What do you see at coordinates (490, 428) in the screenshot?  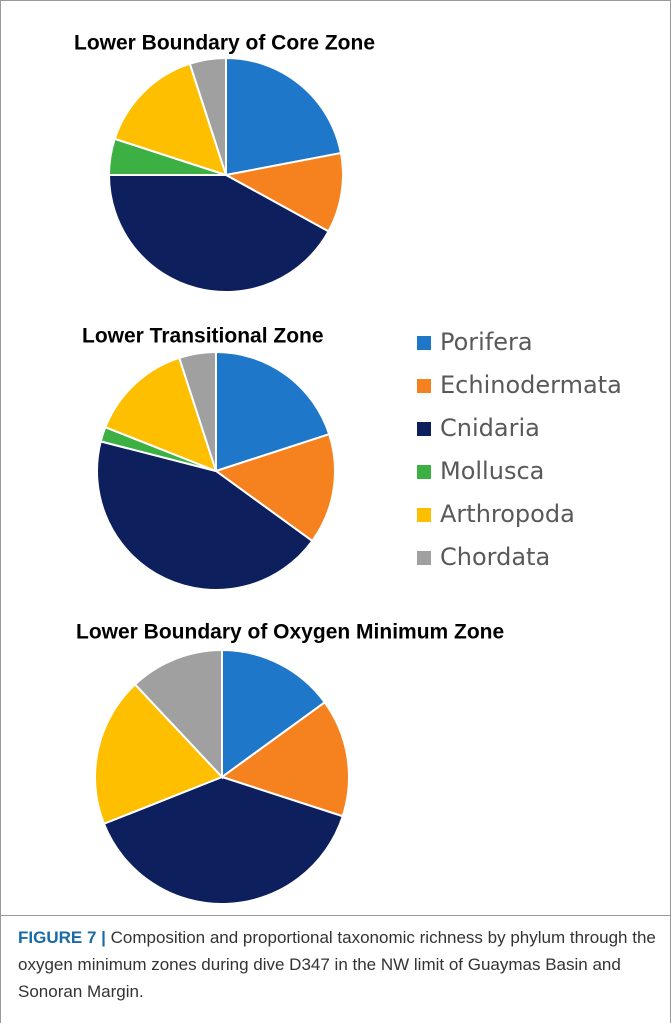 I see `legend-label: Cnidaria` at bounding box center [490, 428].